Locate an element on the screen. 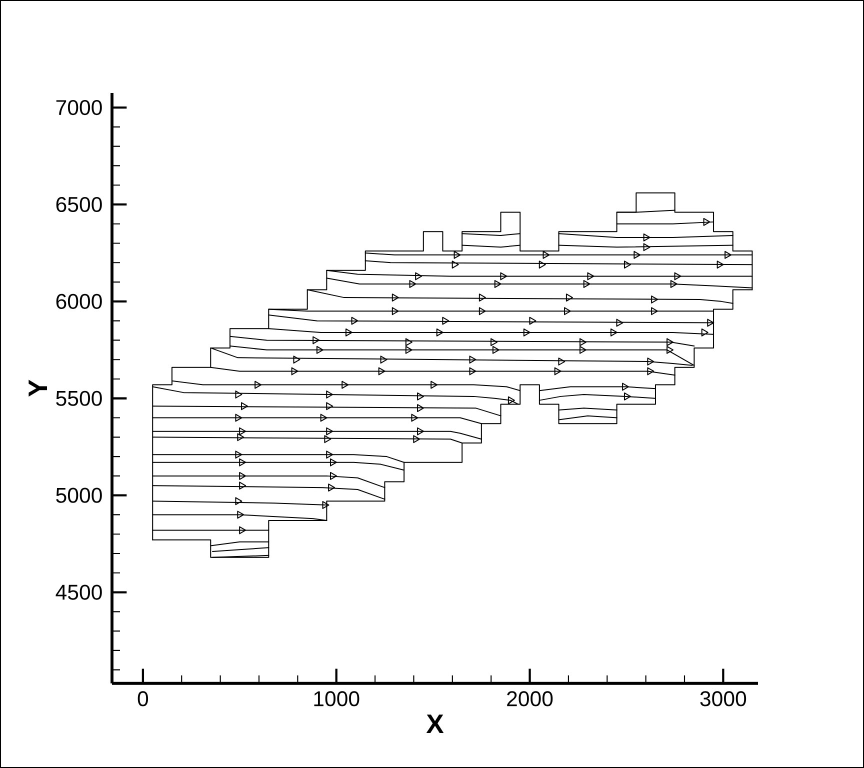 Image resolution: width=864 pixels, height=768 pixels. x-tick-label: 3000 is located at coordinates (723, 698).